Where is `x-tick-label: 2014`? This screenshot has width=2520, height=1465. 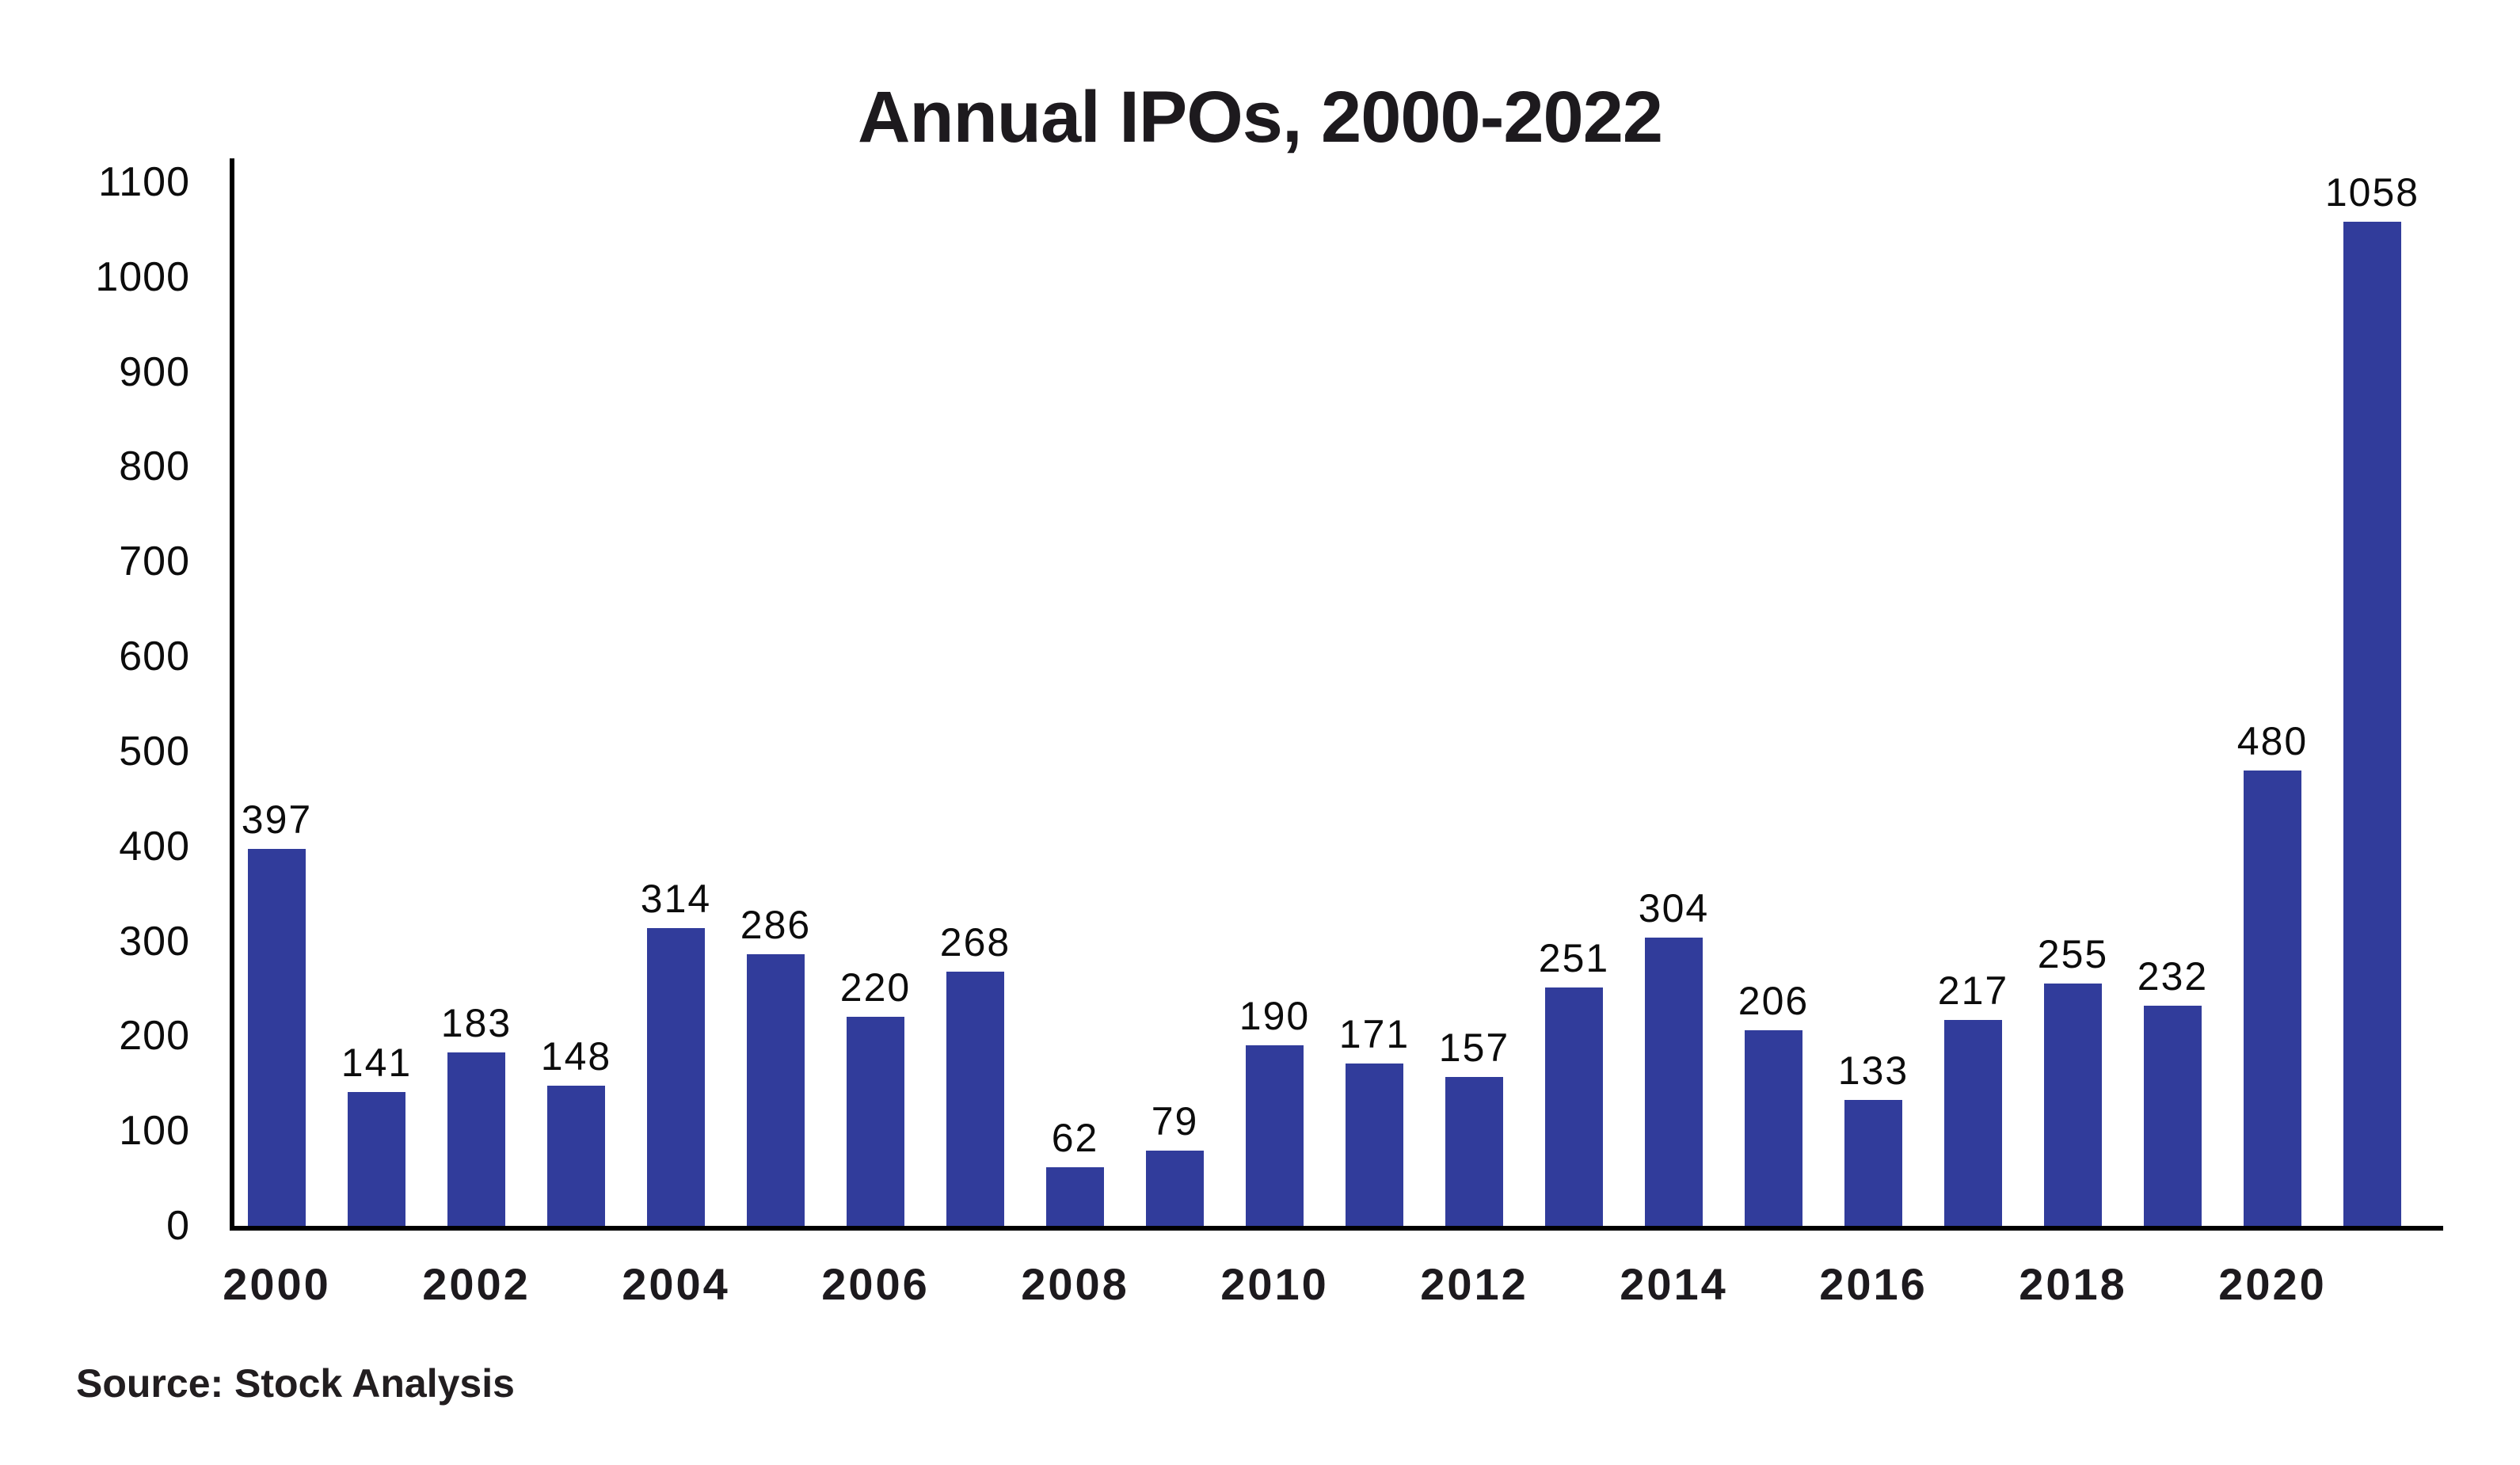 x-tick-label: 2014 is located at coordinates (1674, 1284).